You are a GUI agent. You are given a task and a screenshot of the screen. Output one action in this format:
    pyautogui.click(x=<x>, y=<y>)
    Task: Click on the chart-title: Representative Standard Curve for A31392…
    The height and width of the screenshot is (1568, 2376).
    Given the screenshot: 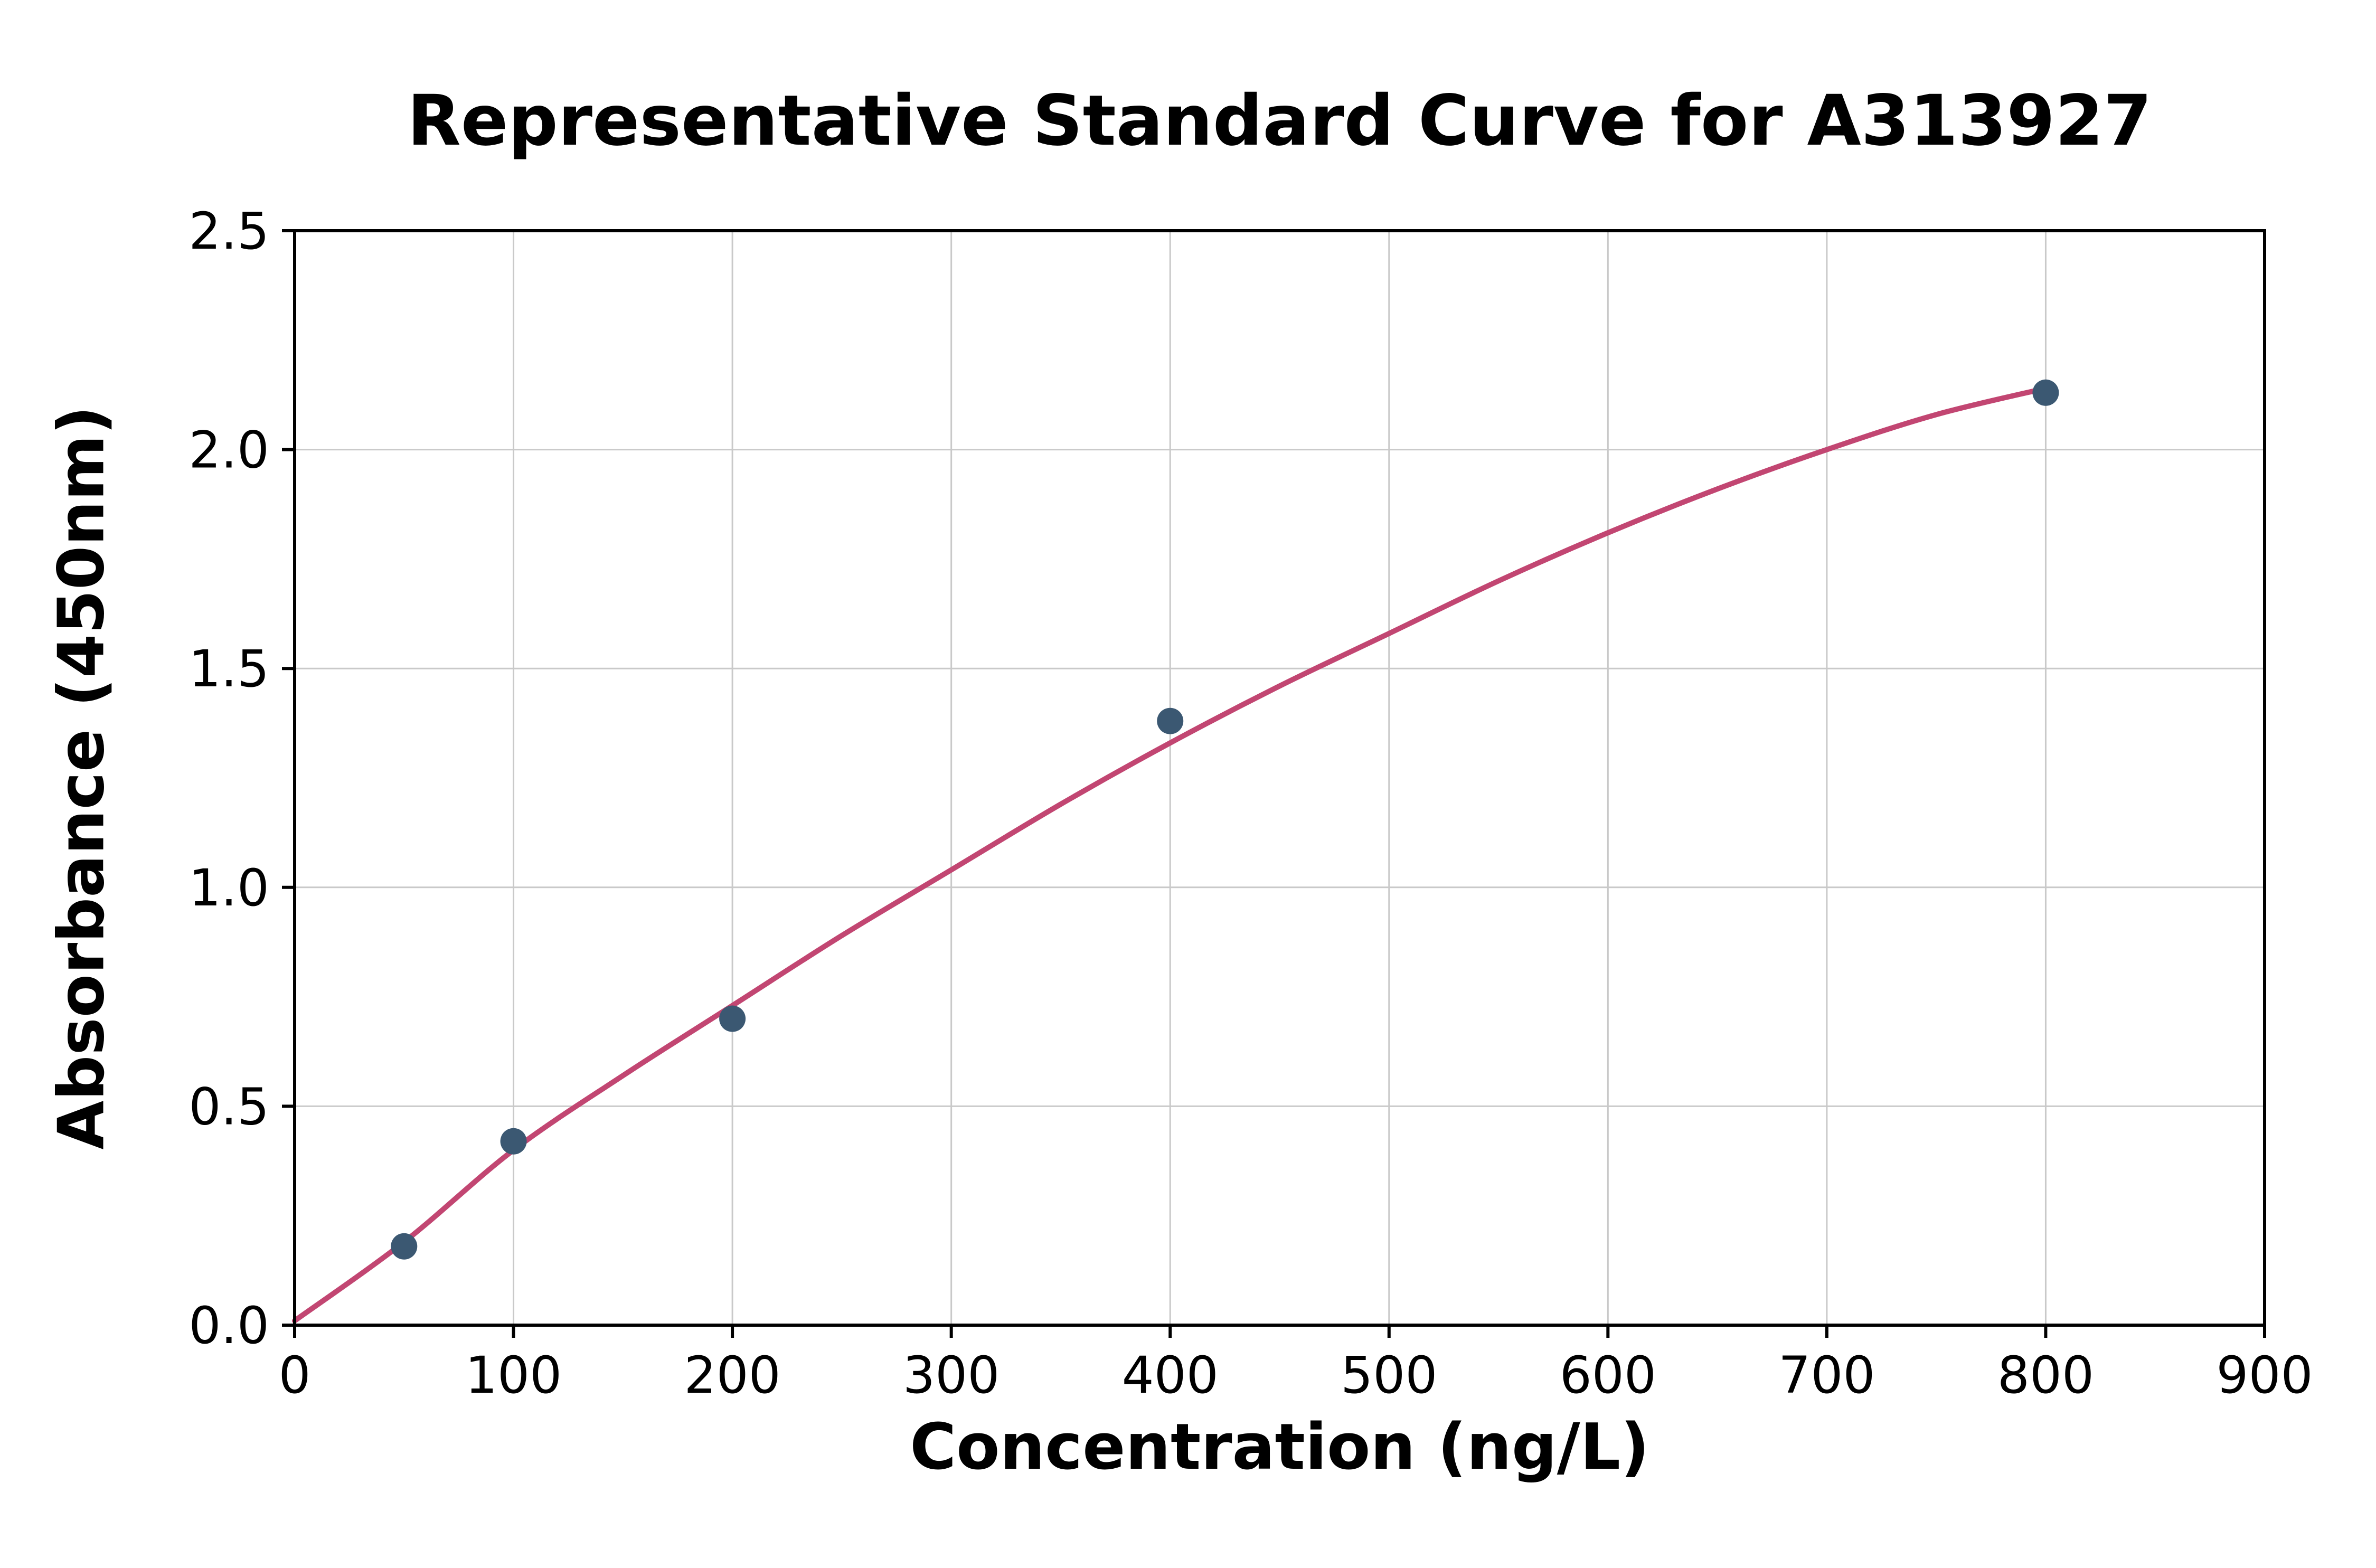 What is the action you would take?
    pyautogui.click(x=1279, y=121)
    